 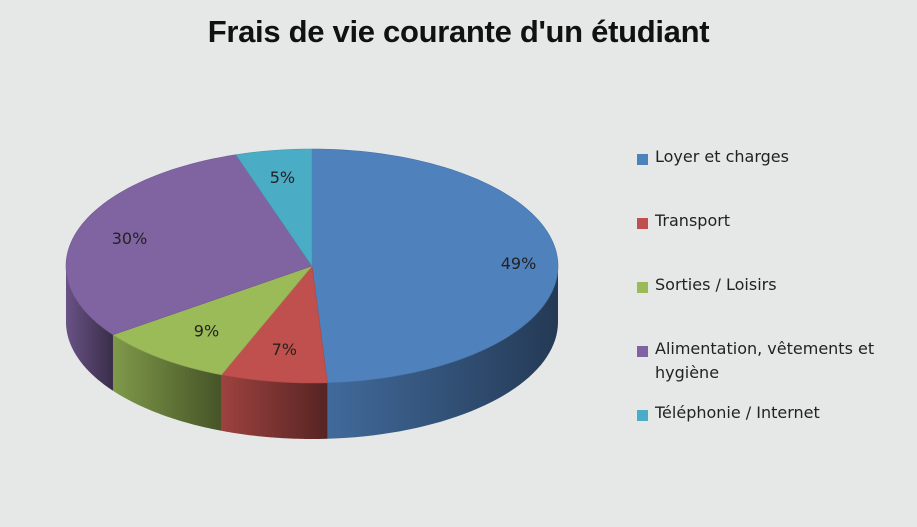 I want to click on legend-item-sorties: Sorties / Loisirs, so click(x=774, y=285).